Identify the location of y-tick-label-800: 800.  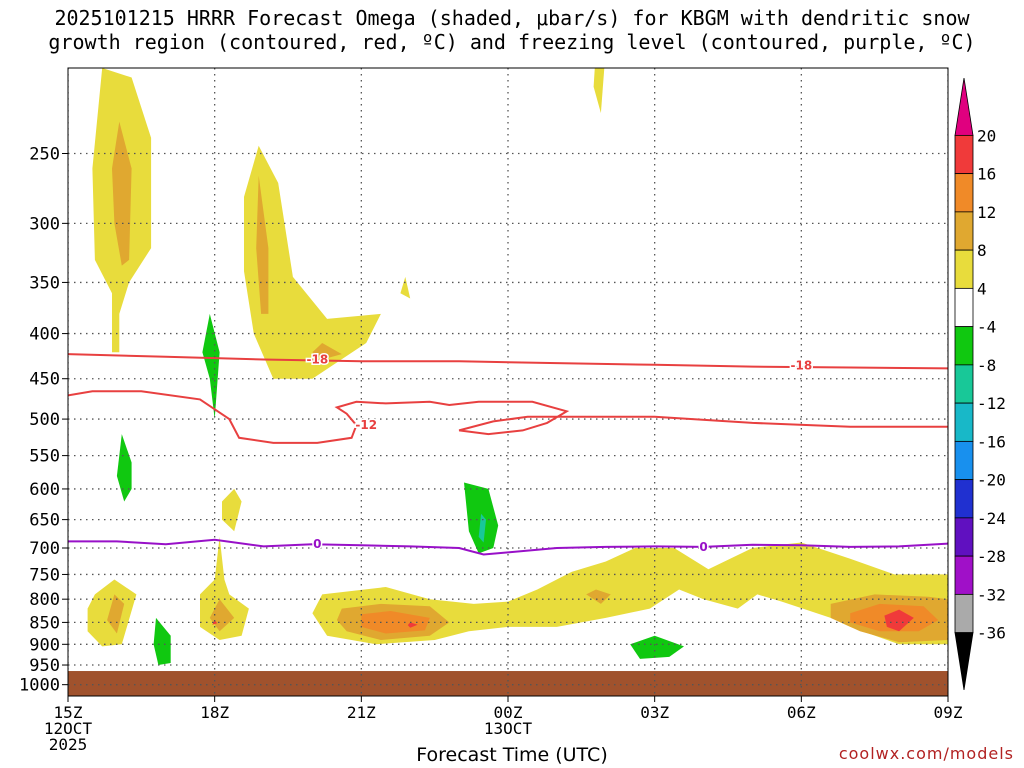
(44, 600).